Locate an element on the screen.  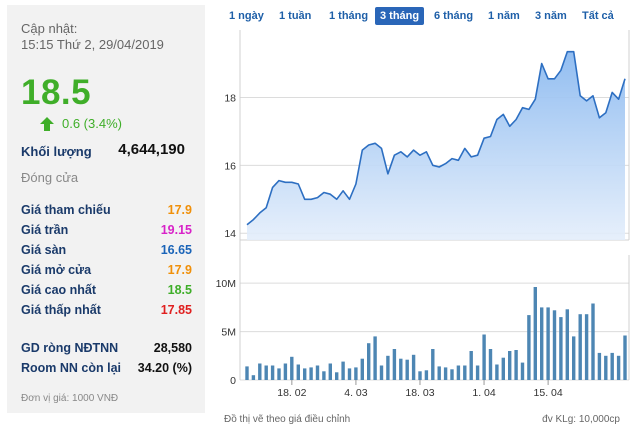
floor-price-value: 16.65 is located at coordinates (176, 250).